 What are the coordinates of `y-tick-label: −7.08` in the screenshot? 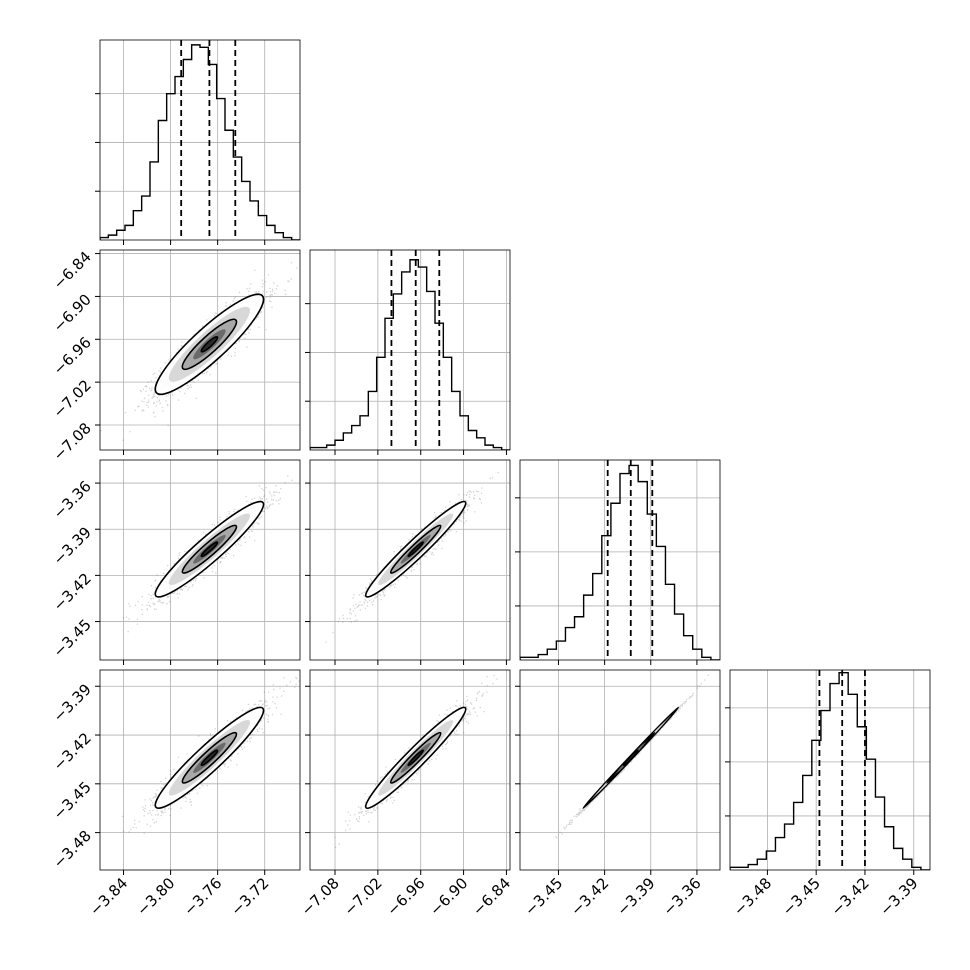 It's located at (72, 441).